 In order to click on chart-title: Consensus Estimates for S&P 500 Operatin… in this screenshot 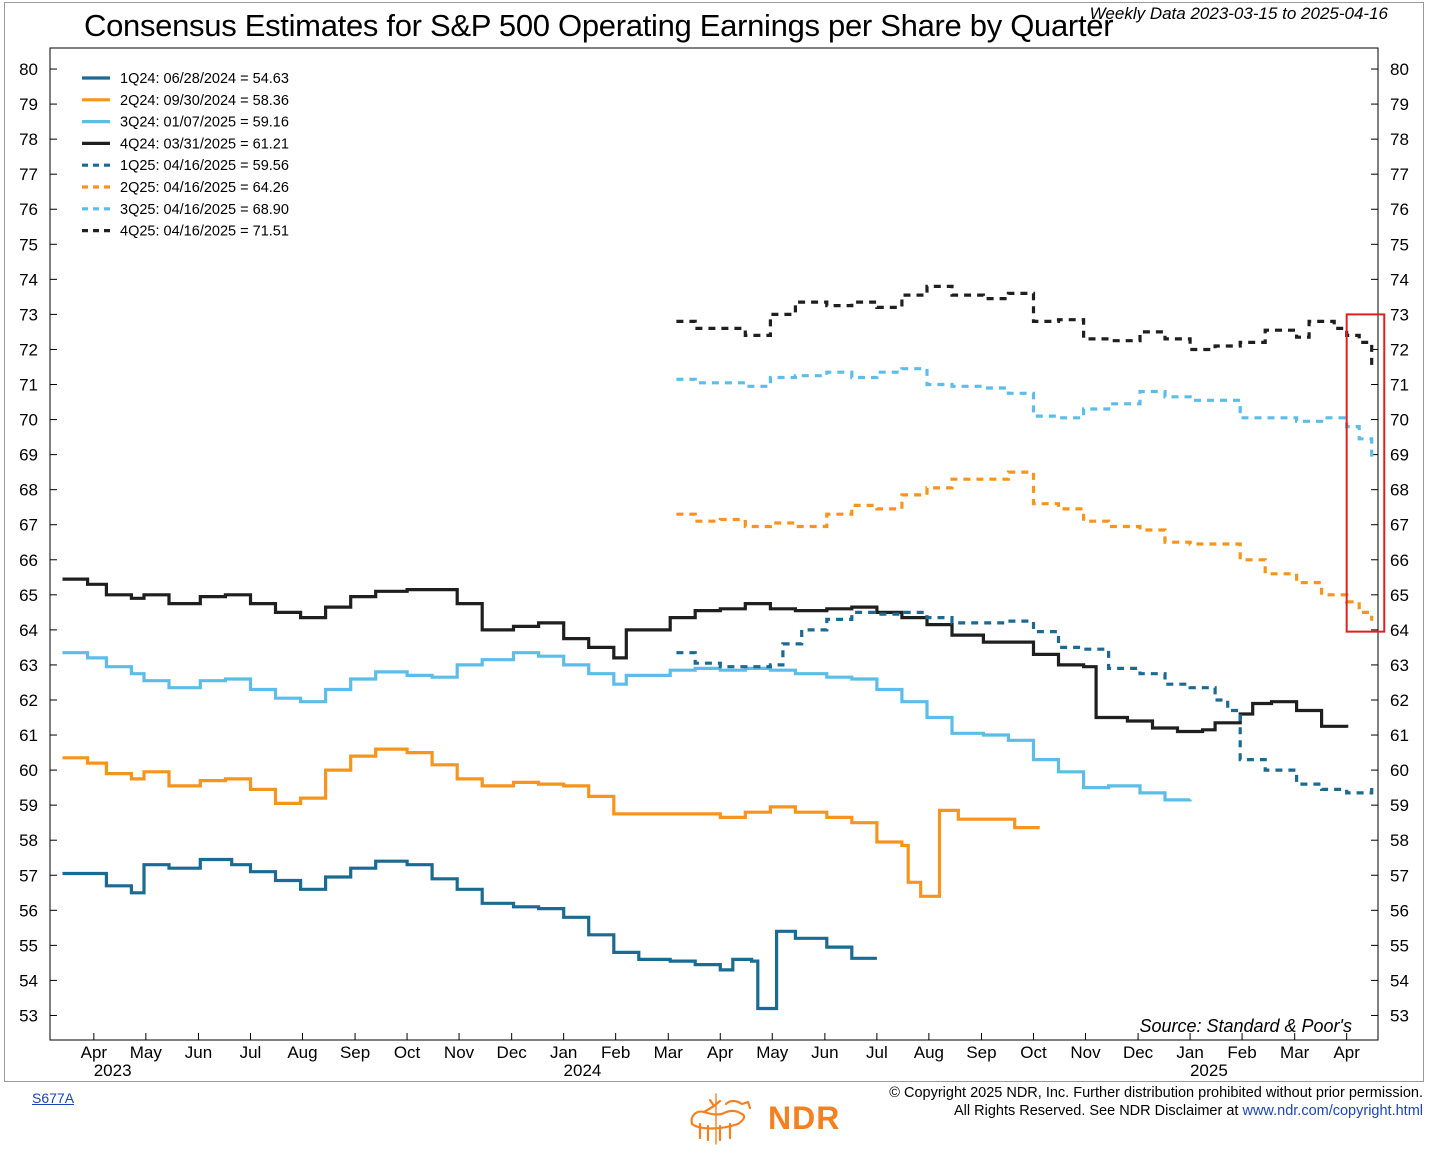, I will do `click(599, 25)`.